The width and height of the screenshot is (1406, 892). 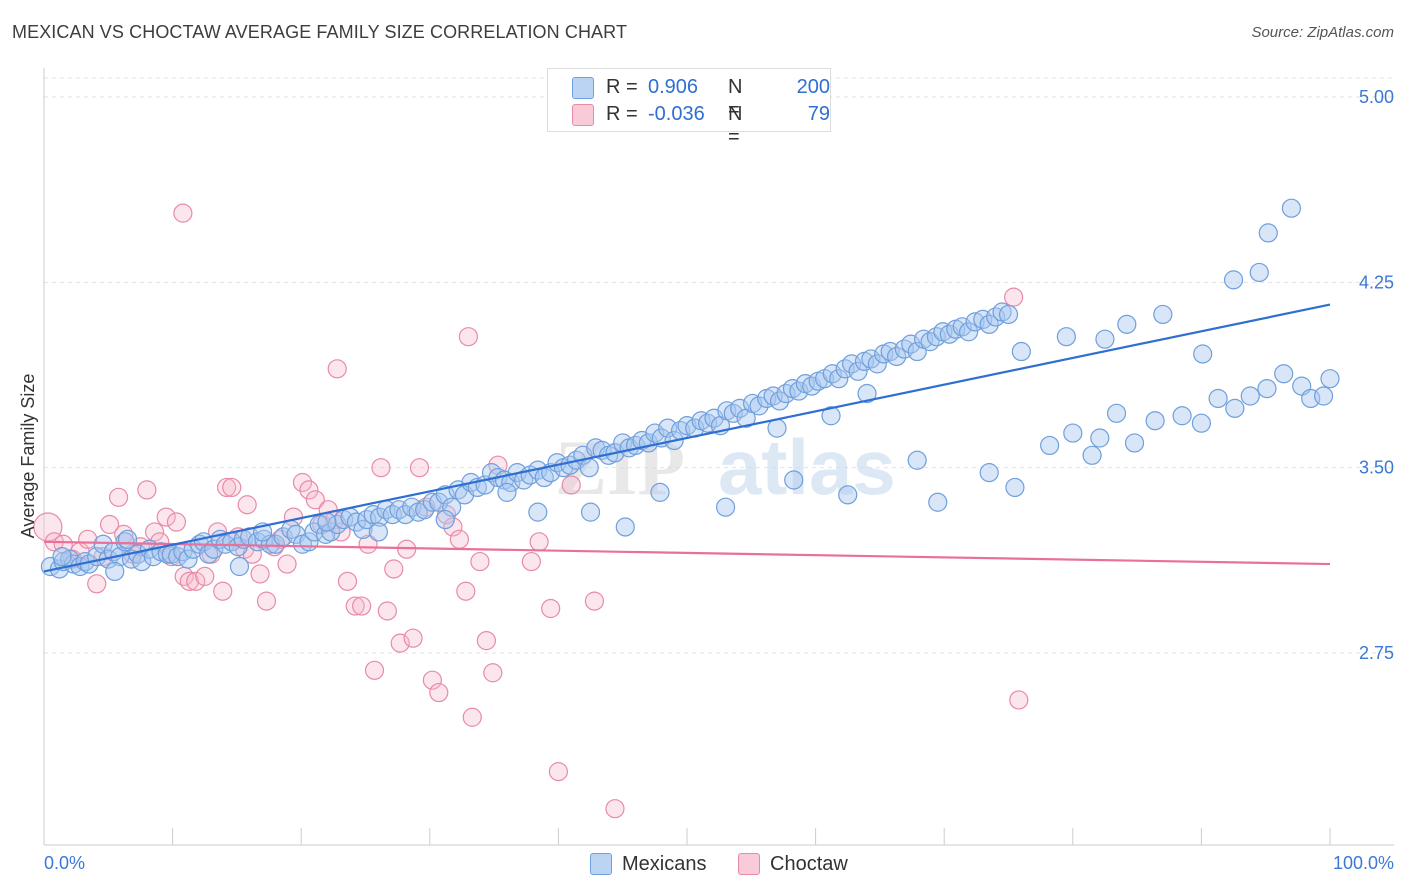 I want to click on watermark-zip: ZIP, so click(x=620, y=467).